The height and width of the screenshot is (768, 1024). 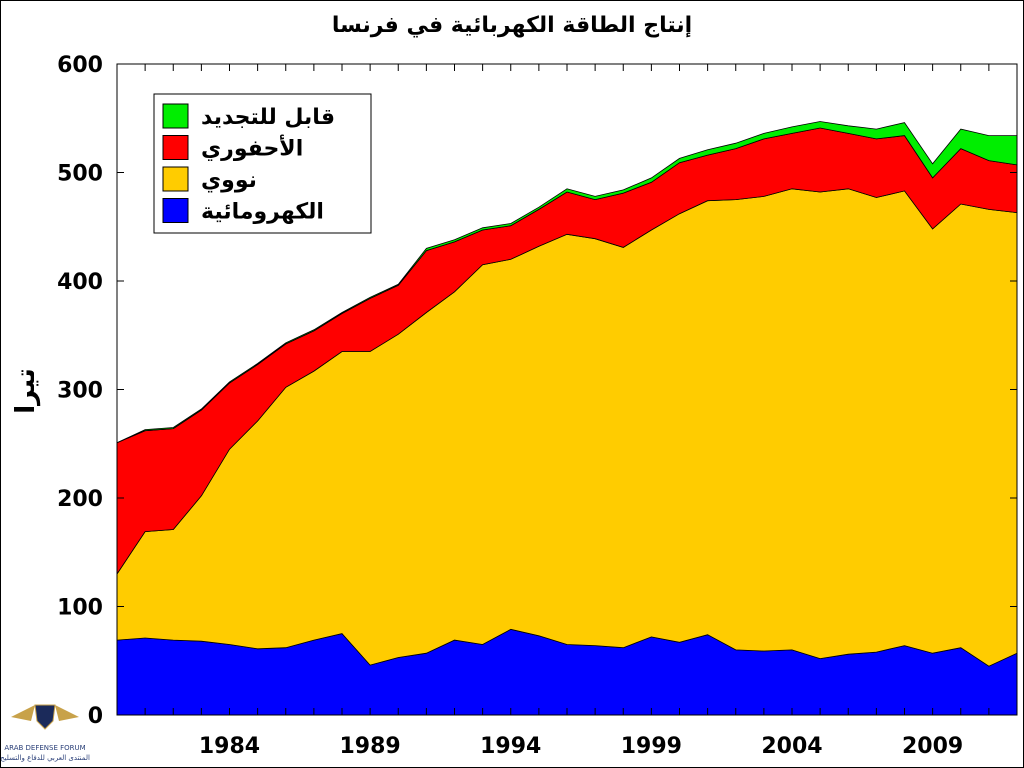 I want to click on legend: قابل للتجديد الأحفوري نووي الكهرومائية, so click(x=262, y=163).